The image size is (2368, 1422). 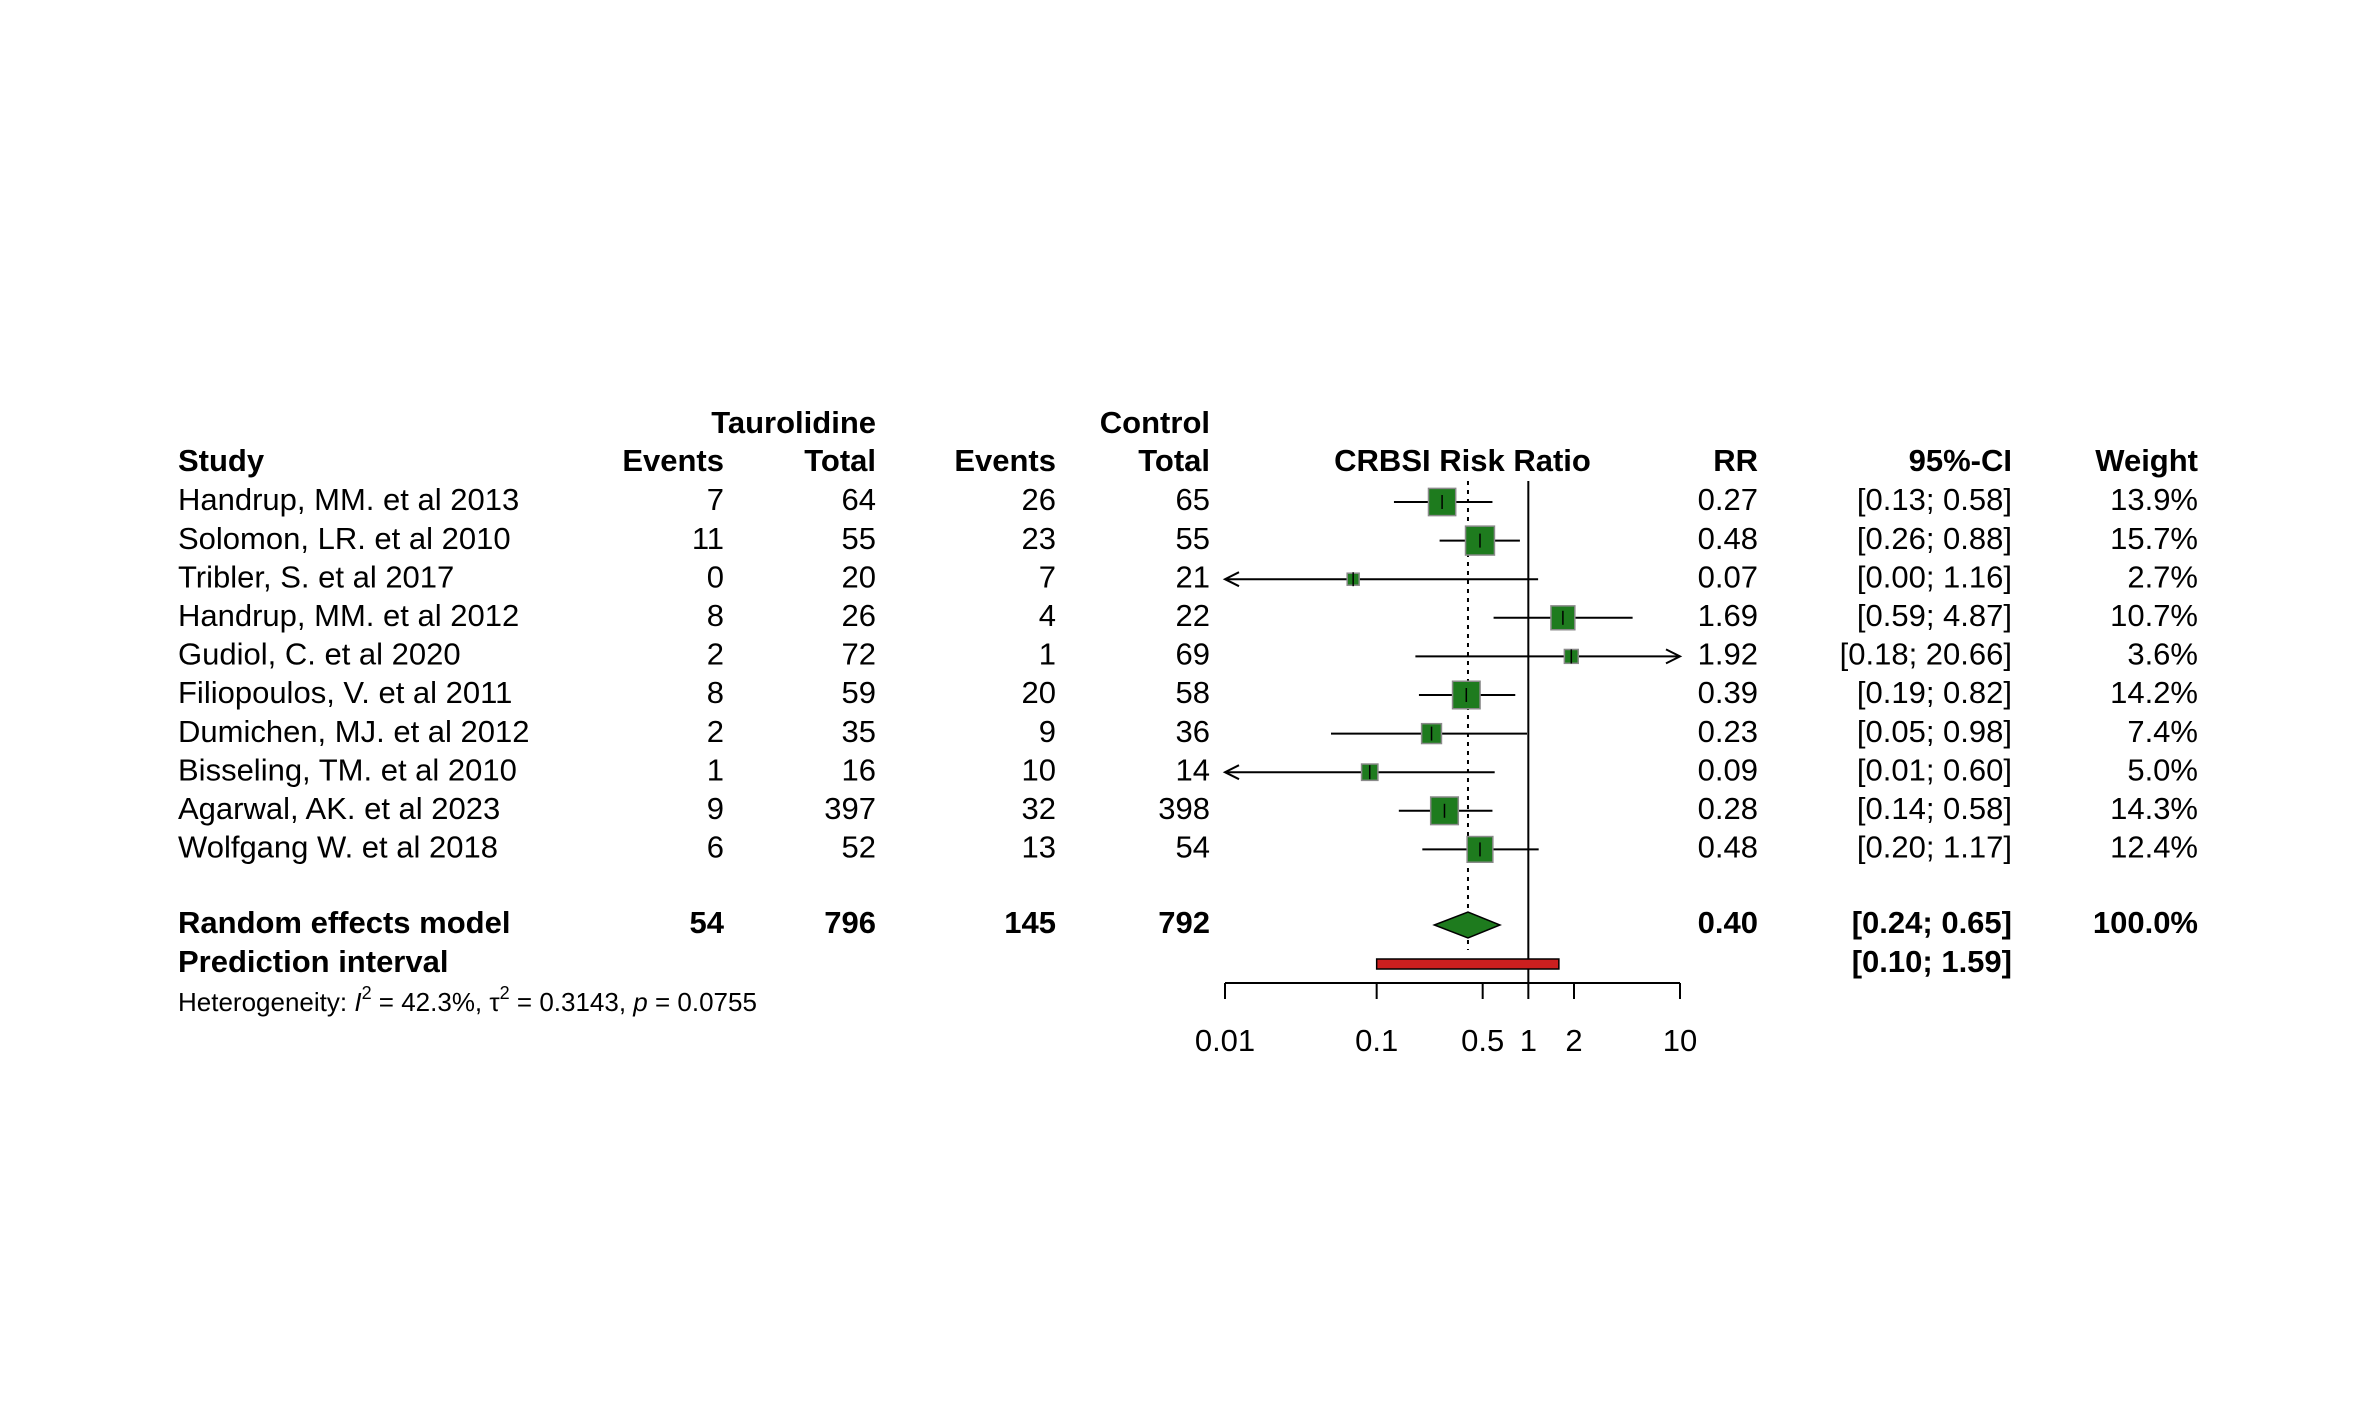 I want to click on confidence-interval-value: [0.00; 1.16], so click(x=1934, y=576).